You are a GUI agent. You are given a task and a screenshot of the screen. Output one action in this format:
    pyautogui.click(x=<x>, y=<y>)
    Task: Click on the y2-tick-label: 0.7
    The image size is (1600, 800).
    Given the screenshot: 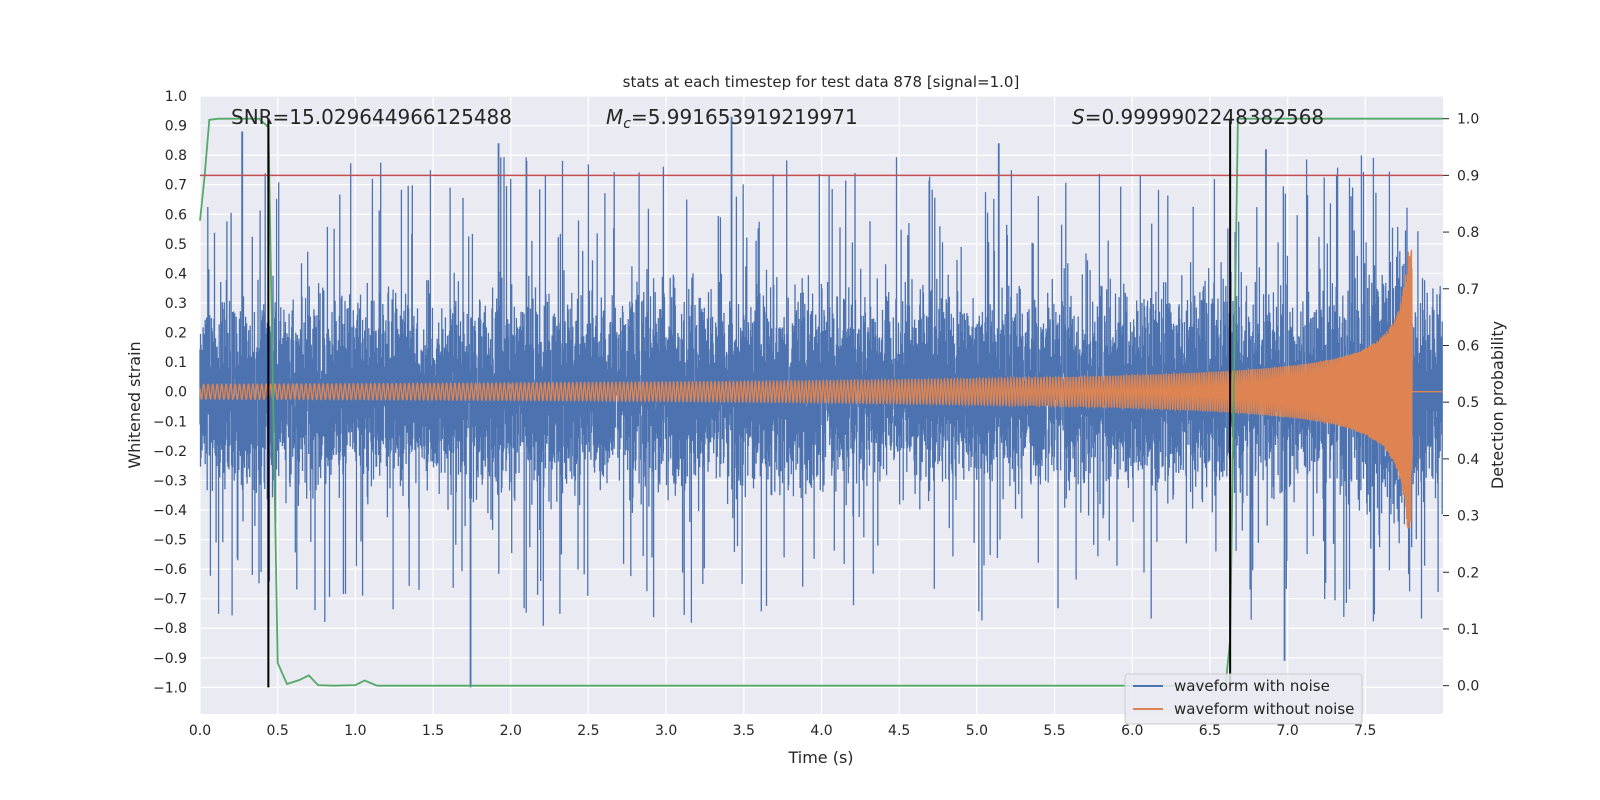 What is the action you would take?
    pyautogui.click(x=1468, y=290)
    